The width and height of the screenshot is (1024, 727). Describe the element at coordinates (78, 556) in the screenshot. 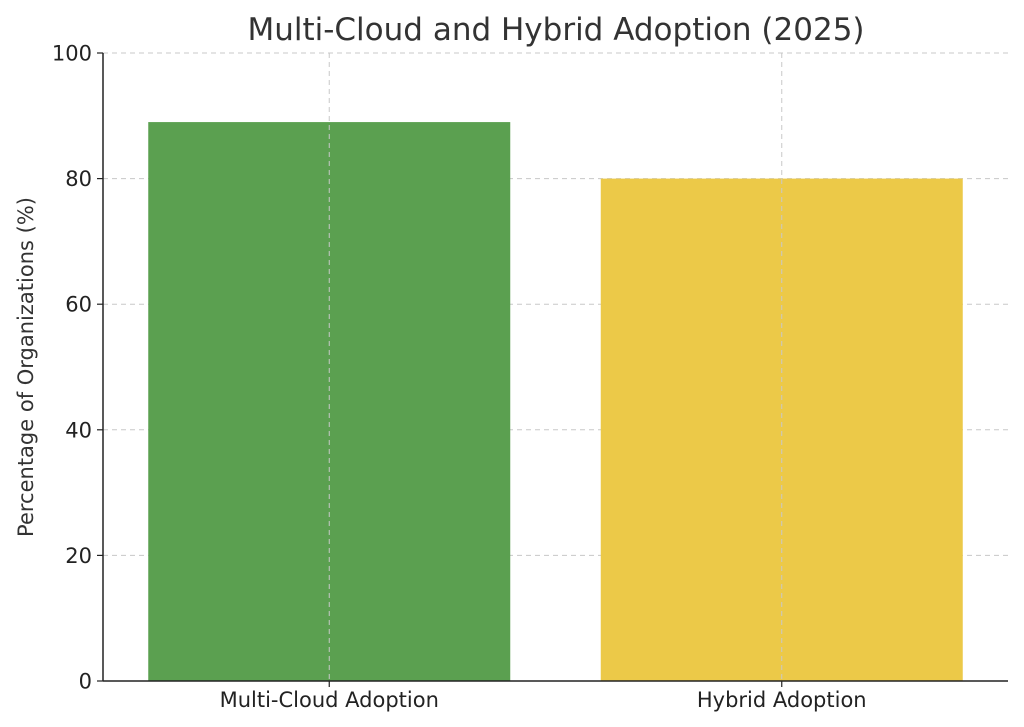

I see `y-tick-label-1: 20` at that location.